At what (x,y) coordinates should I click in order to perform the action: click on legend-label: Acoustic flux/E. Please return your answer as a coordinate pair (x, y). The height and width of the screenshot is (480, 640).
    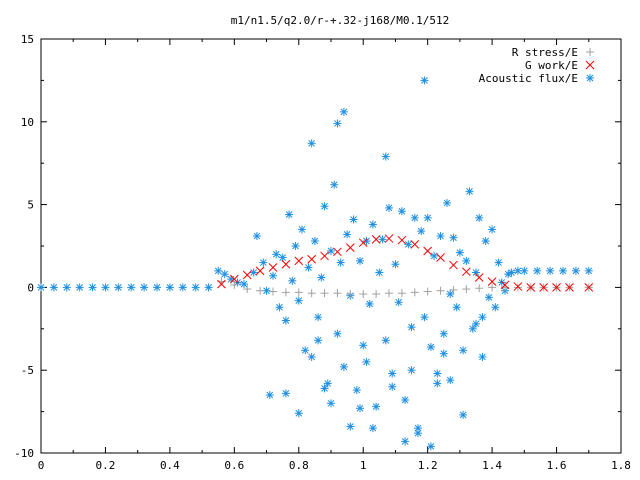
    Looking at the image, I should click on (528, 78).